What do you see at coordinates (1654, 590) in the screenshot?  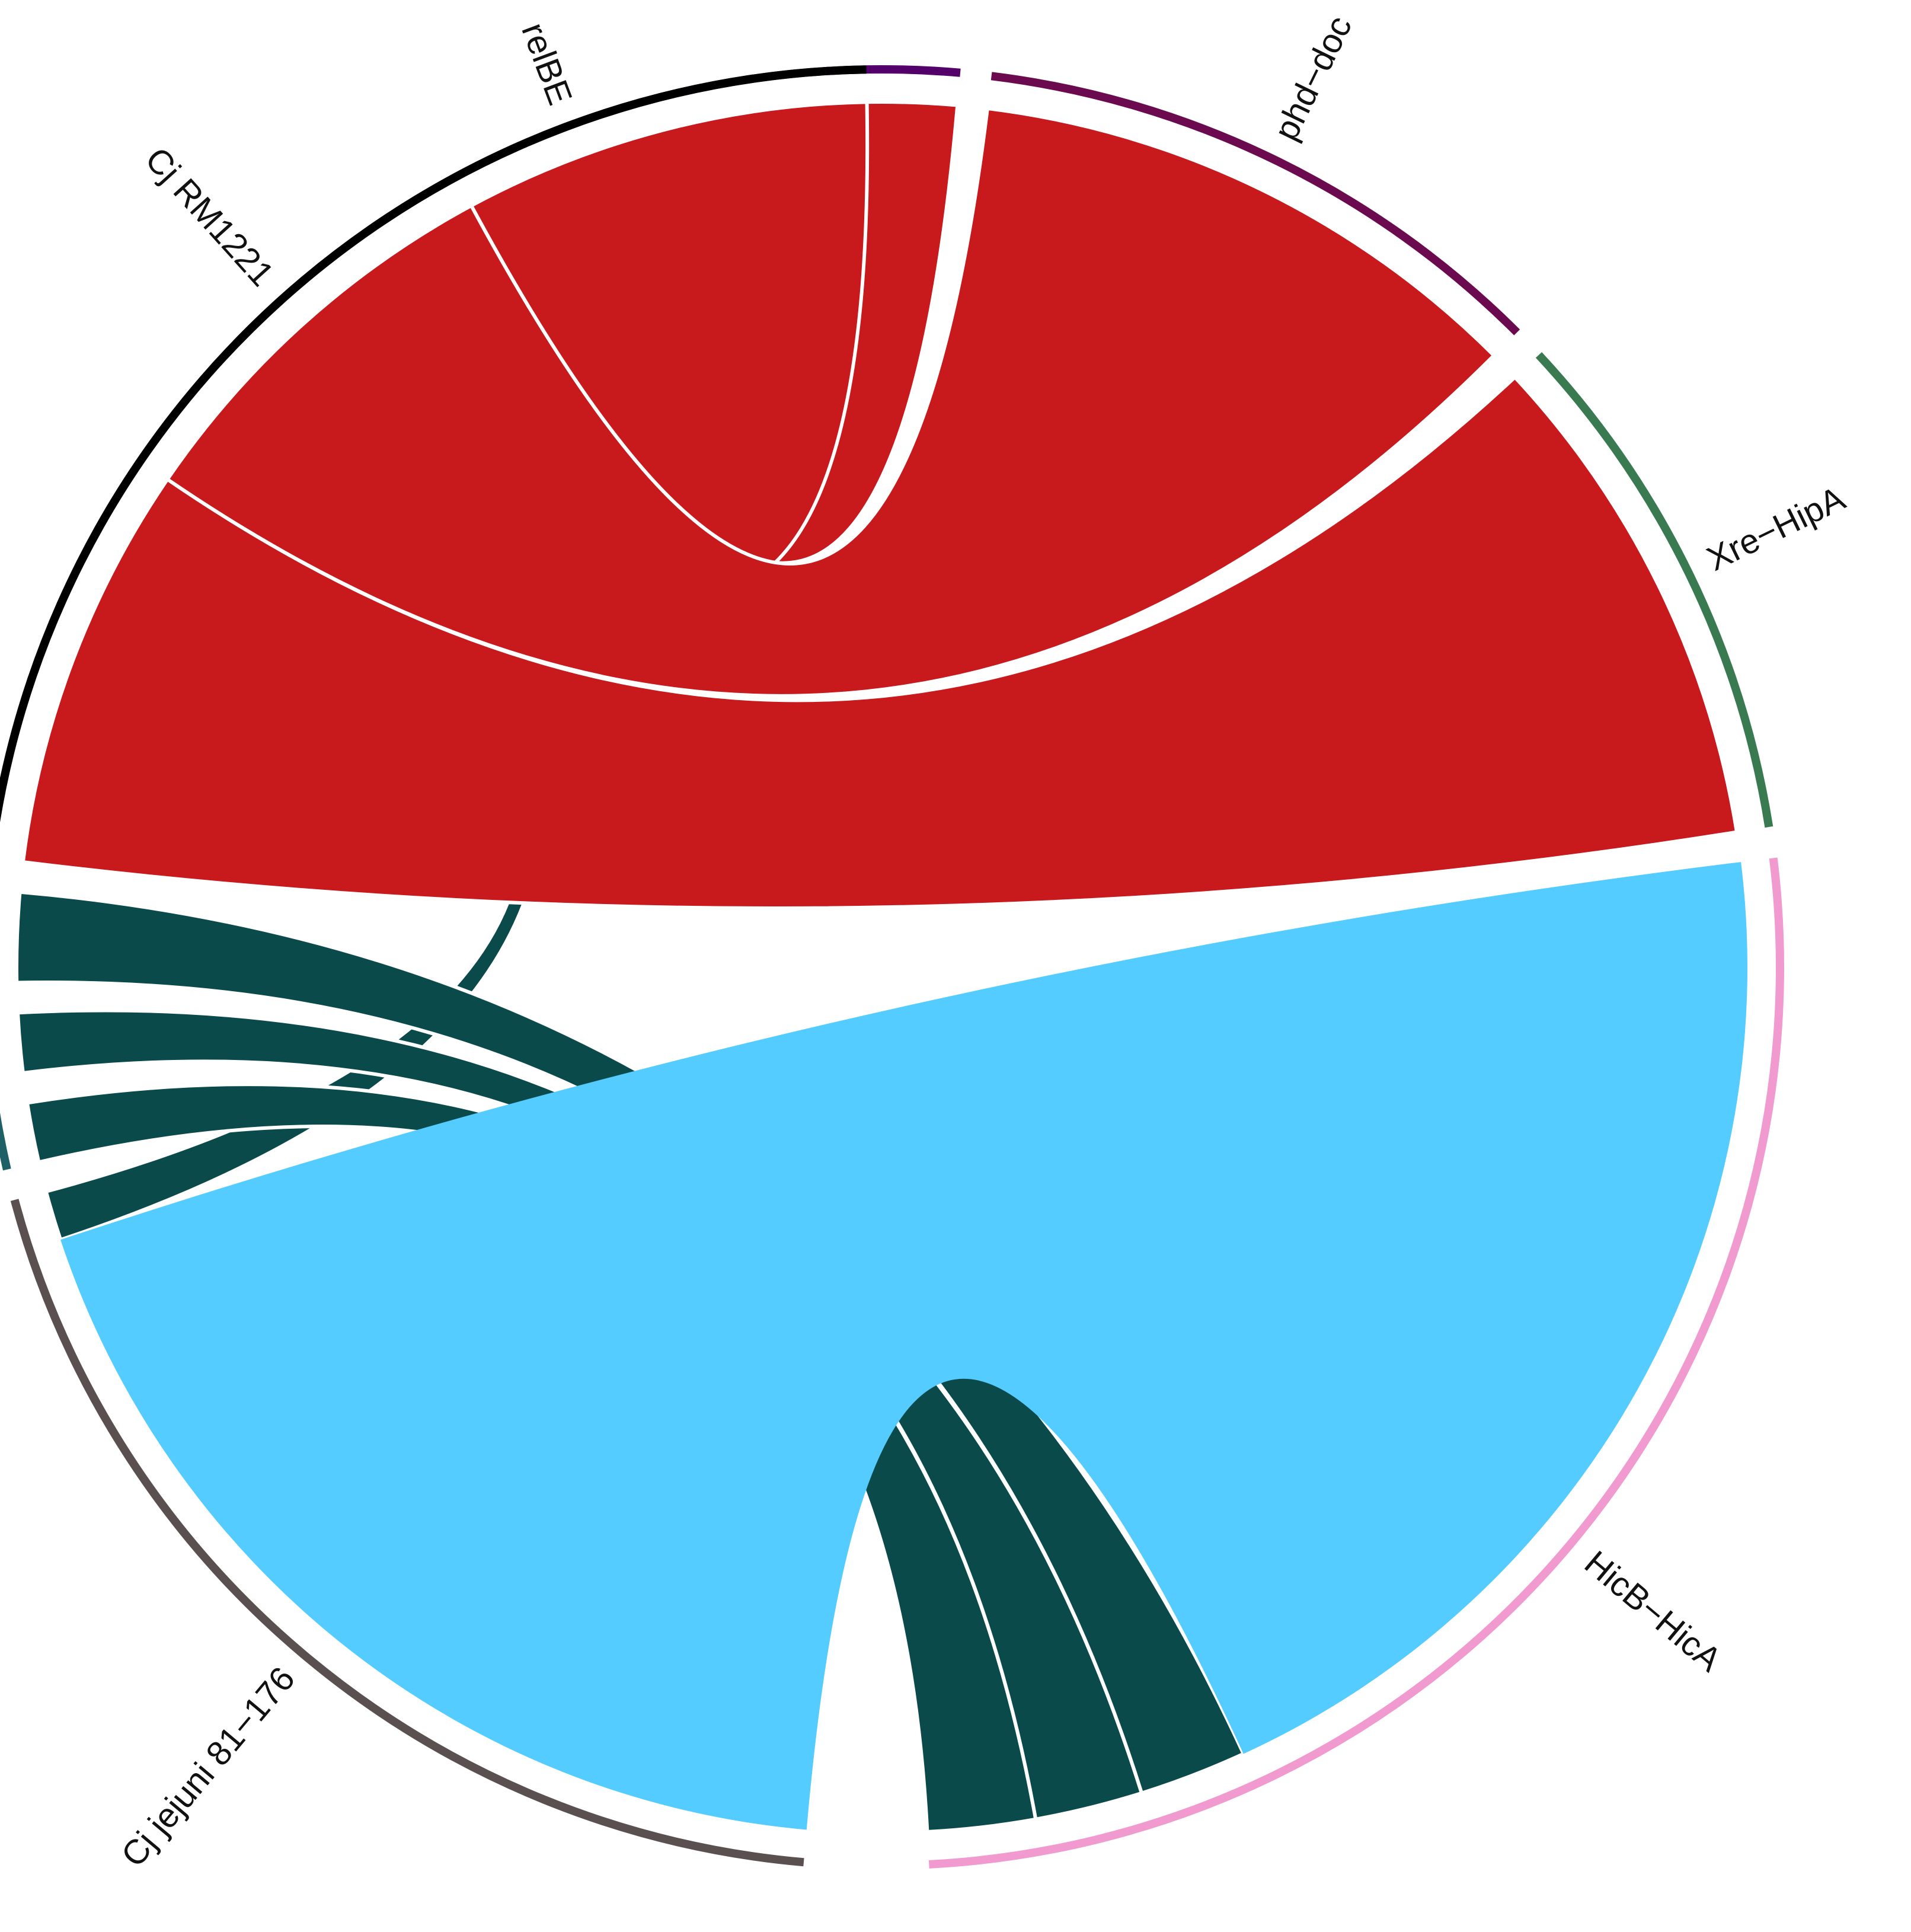 I see `sector-arc-xre` at bounding box center [1654, 590].